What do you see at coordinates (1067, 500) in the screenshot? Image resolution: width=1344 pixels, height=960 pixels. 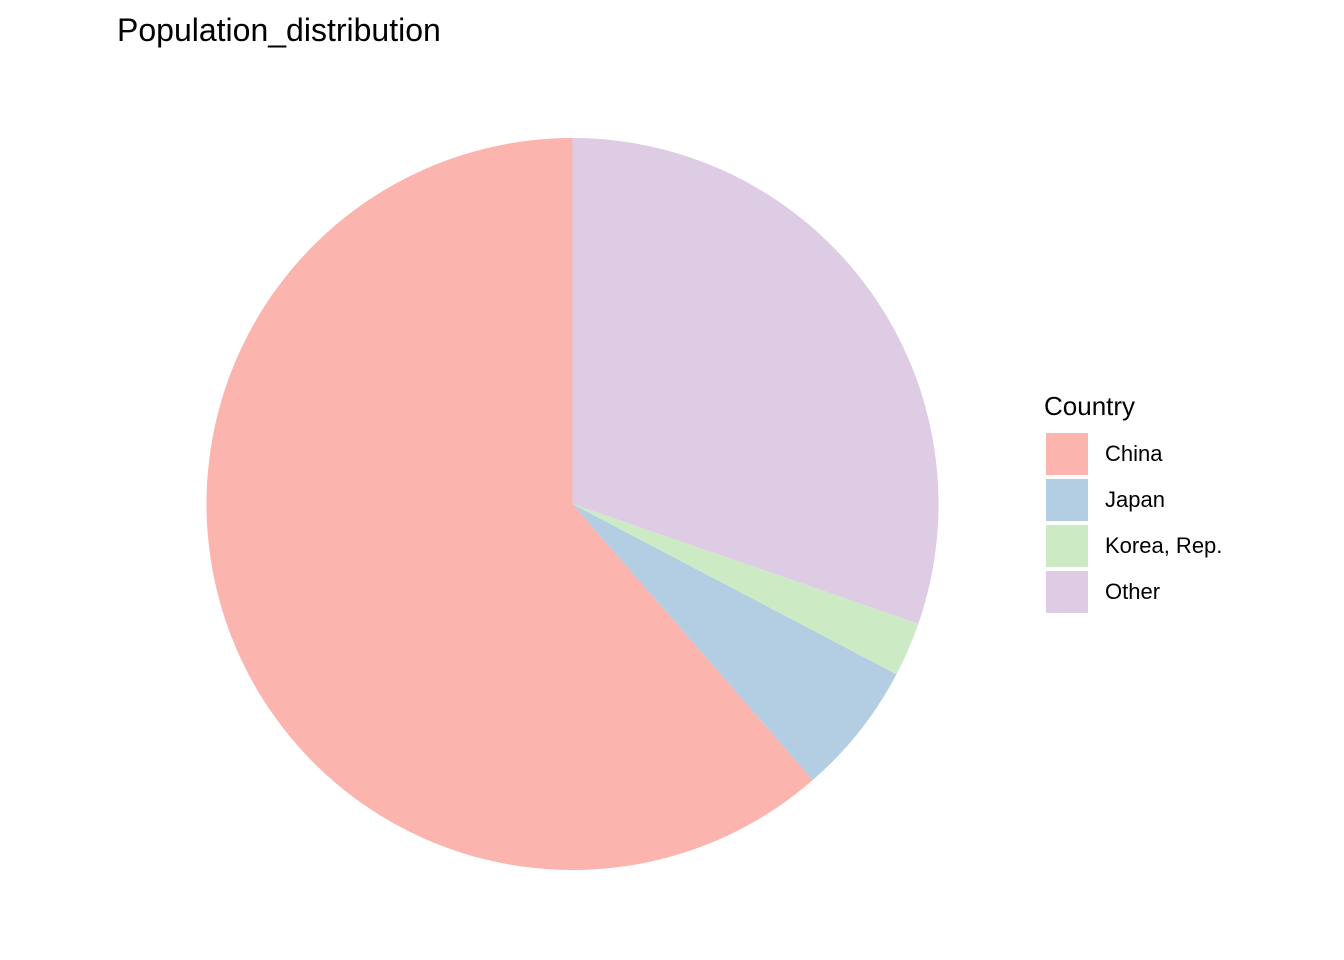 I see `legend-key-japan` at bounding box center [1067, 500].